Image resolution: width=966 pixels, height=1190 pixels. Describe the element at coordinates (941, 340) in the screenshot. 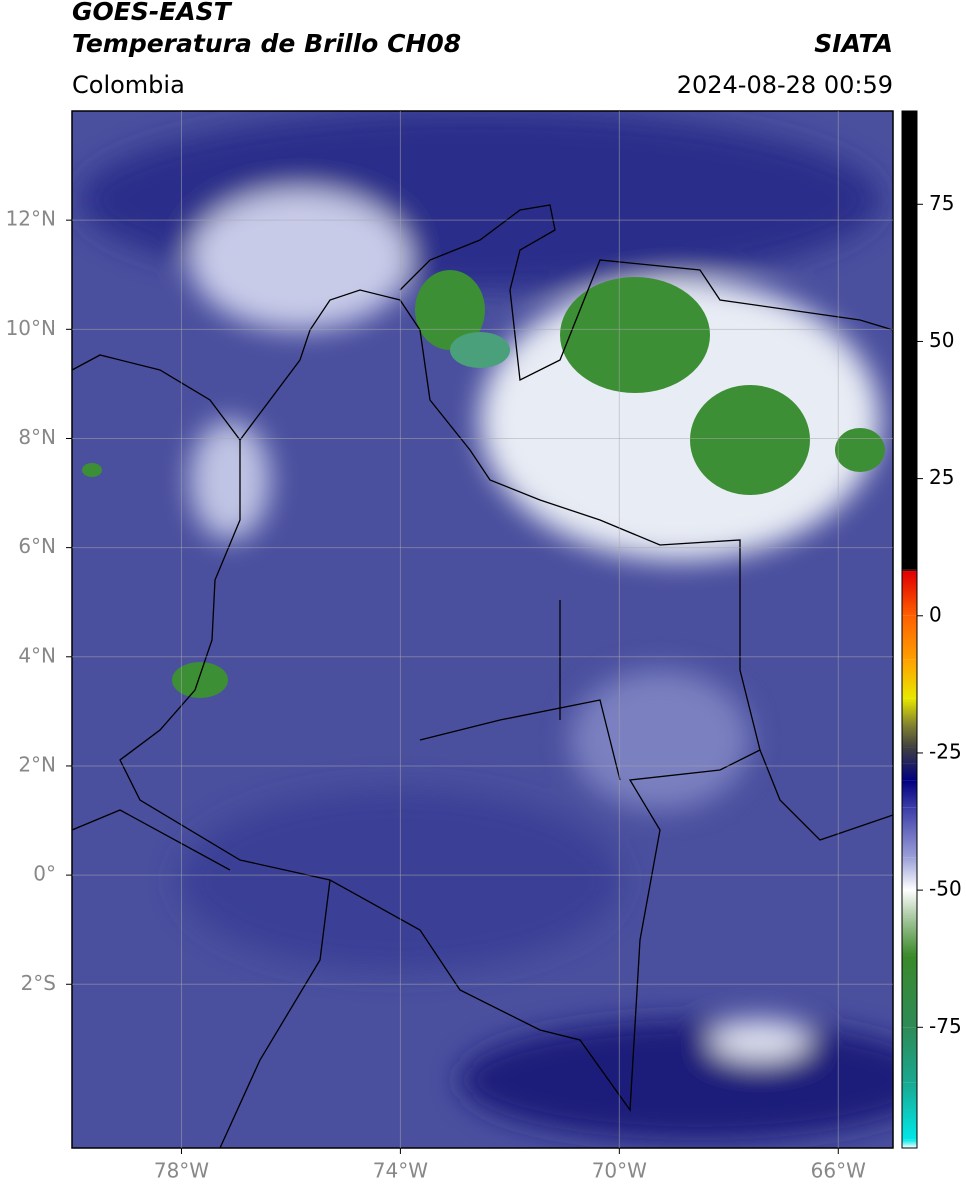

I see `colorbar-tick-label: 50` at that location.